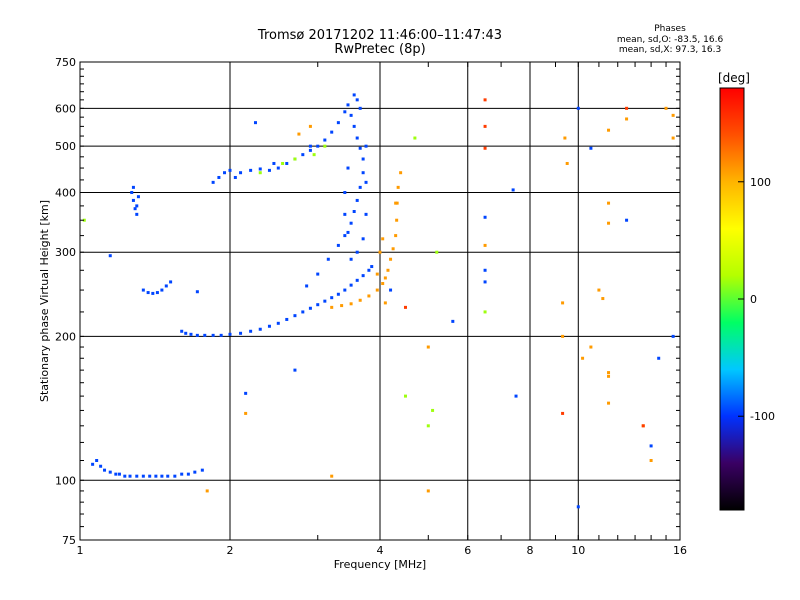 The height and width of the screenshot is (600, 800). I want to click on x-tick-label: 2, so click(230, 550).